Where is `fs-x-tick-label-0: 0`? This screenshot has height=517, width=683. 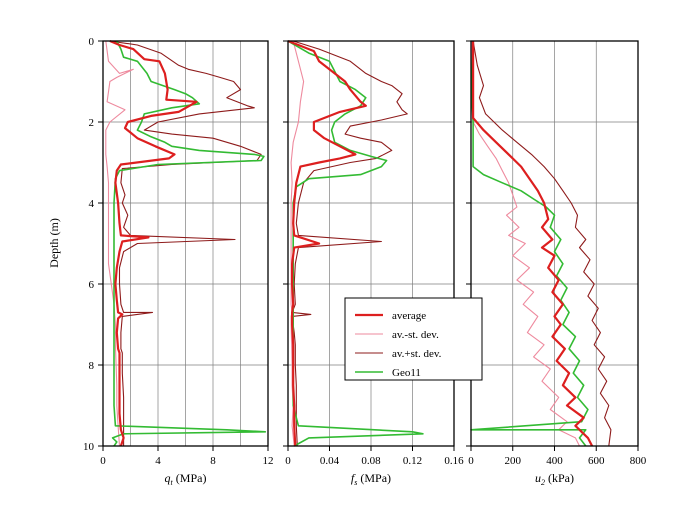 fs-x-tick-label-0: 0 is located at coordinates (288, 461).